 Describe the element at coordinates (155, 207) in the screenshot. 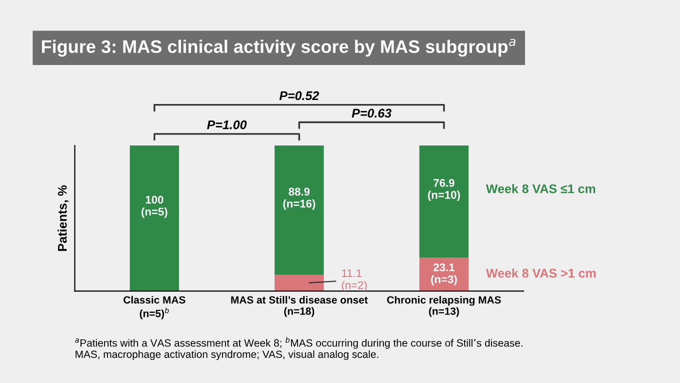

I see `data-label: 100 (n=5)` at that location.